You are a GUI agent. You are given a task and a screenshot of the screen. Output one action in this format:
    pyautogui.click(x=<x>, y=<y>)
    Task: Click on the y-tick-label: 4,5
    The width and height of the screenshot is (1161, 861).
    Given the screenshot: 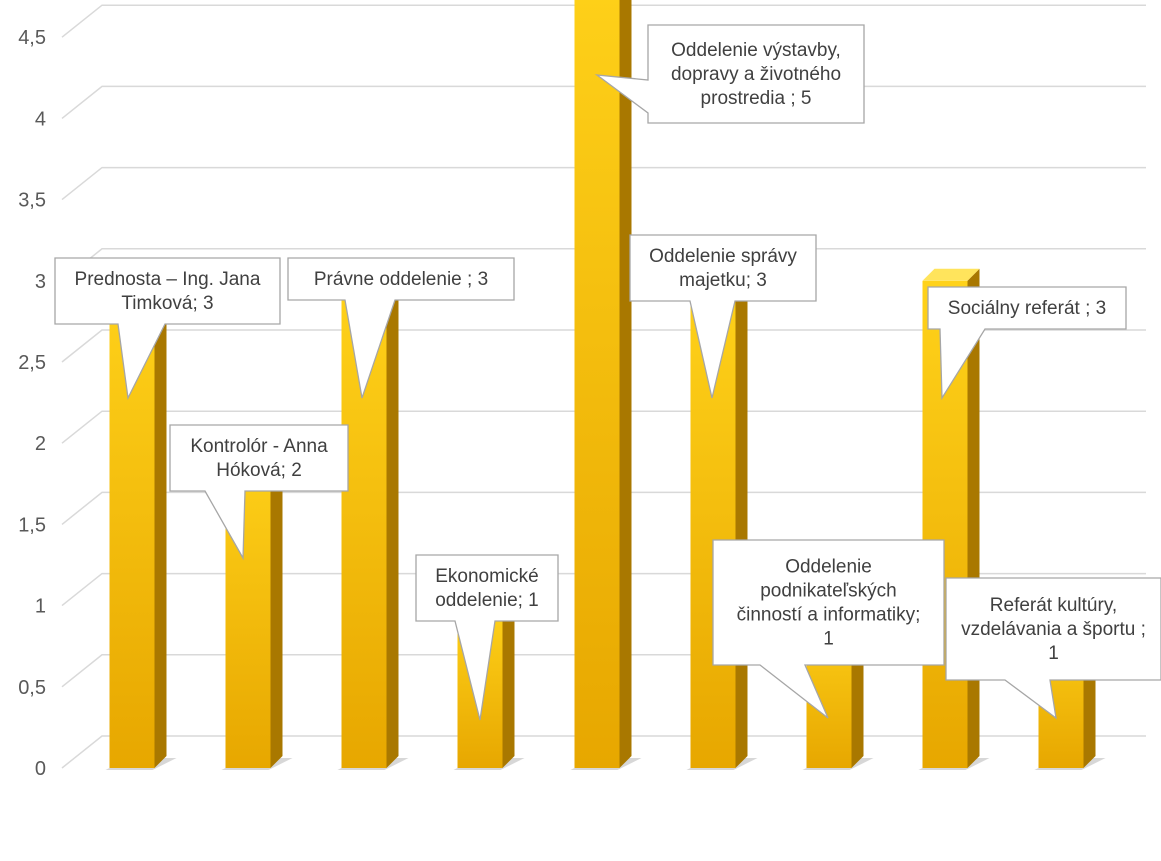 What is the action you would take?
    pyautogui.click(x=32, y=38)
    